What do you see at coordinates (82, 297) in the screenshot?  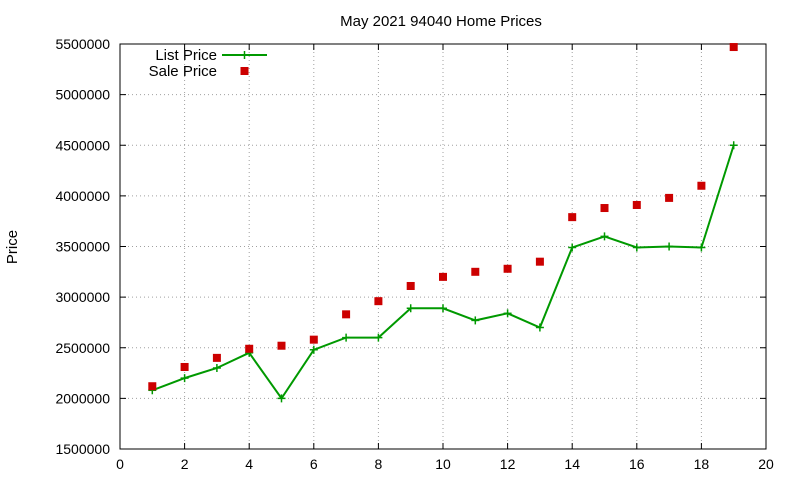 I see `y-tick-label: 3000000` at bounding box center [82, 297].